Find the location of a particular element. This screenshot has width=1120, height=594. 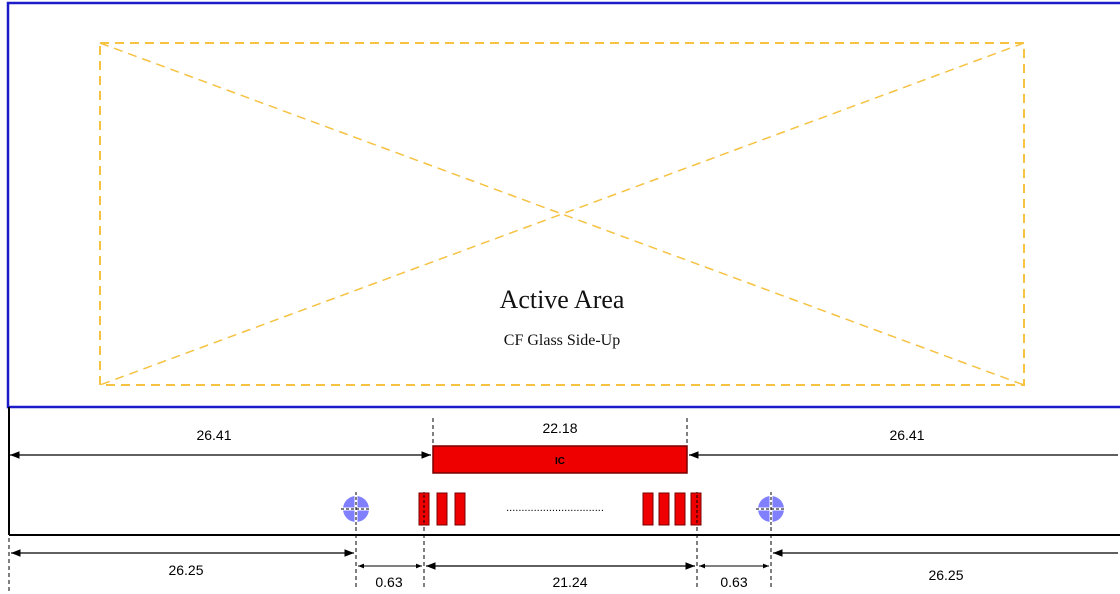

ic-label: IC is located at coordinates (560, 461).